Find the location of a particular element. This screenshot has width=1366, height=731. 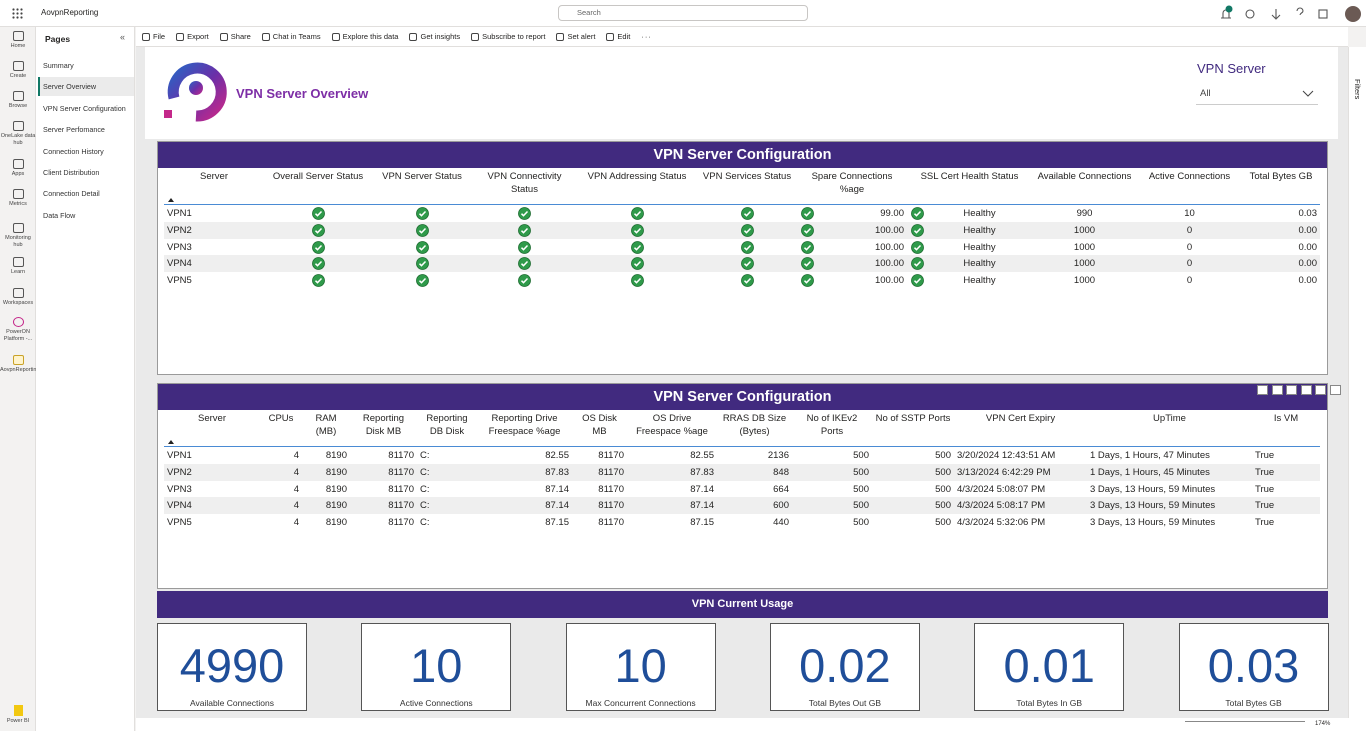

page-tab: Connection History is located at coordinates (73, 151).